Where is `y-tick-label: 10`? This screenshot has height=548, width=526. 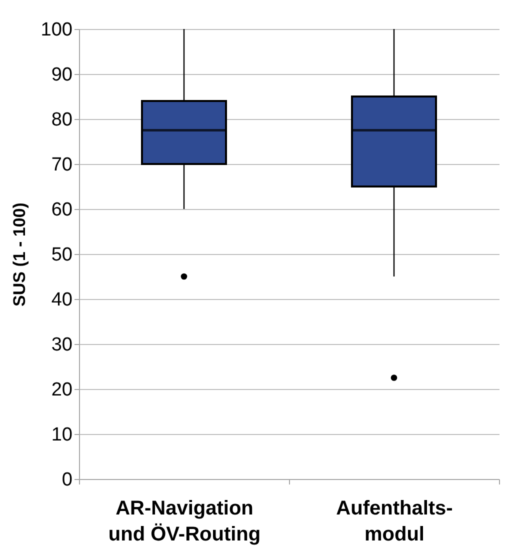 y-tick-label: 10 is located at coordinates (61, 435).